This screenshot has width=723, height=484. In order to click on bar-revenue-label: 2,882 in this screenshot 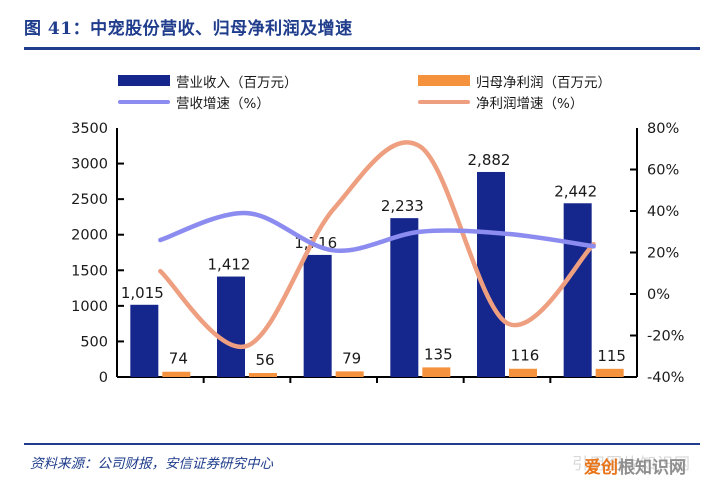, I will do `click(489, 160)`.